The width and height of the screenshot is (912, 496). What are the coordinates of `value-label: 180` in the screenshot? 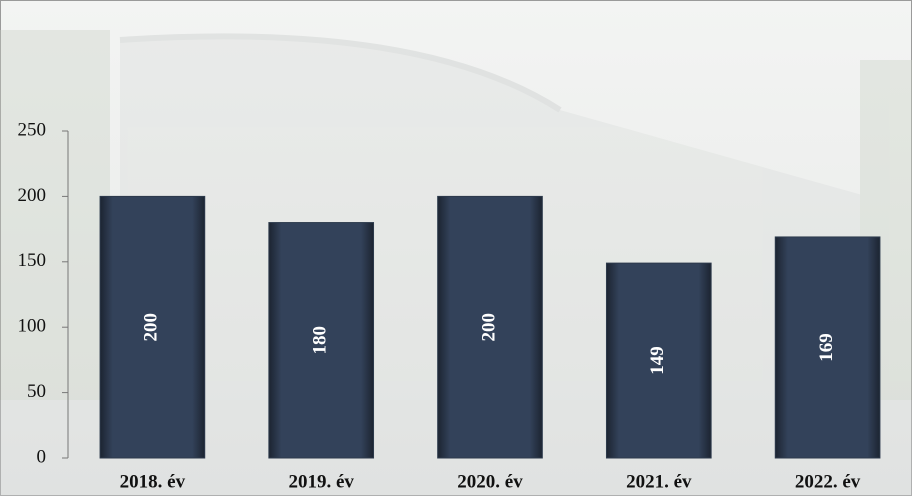 It's located at (320, 340).